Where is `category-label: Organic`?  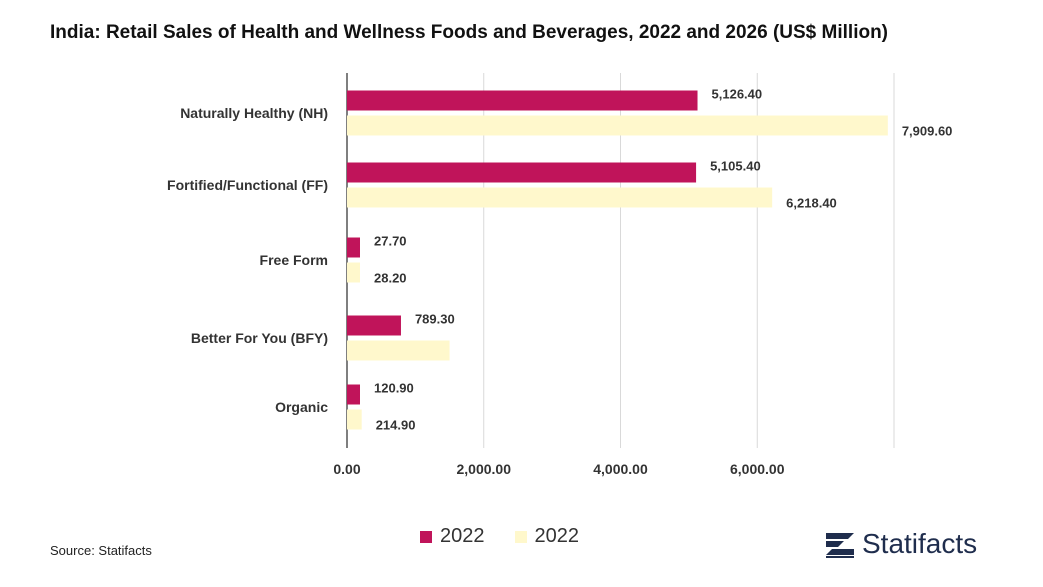 category-label: Organic is located at coordinates (301, 407).